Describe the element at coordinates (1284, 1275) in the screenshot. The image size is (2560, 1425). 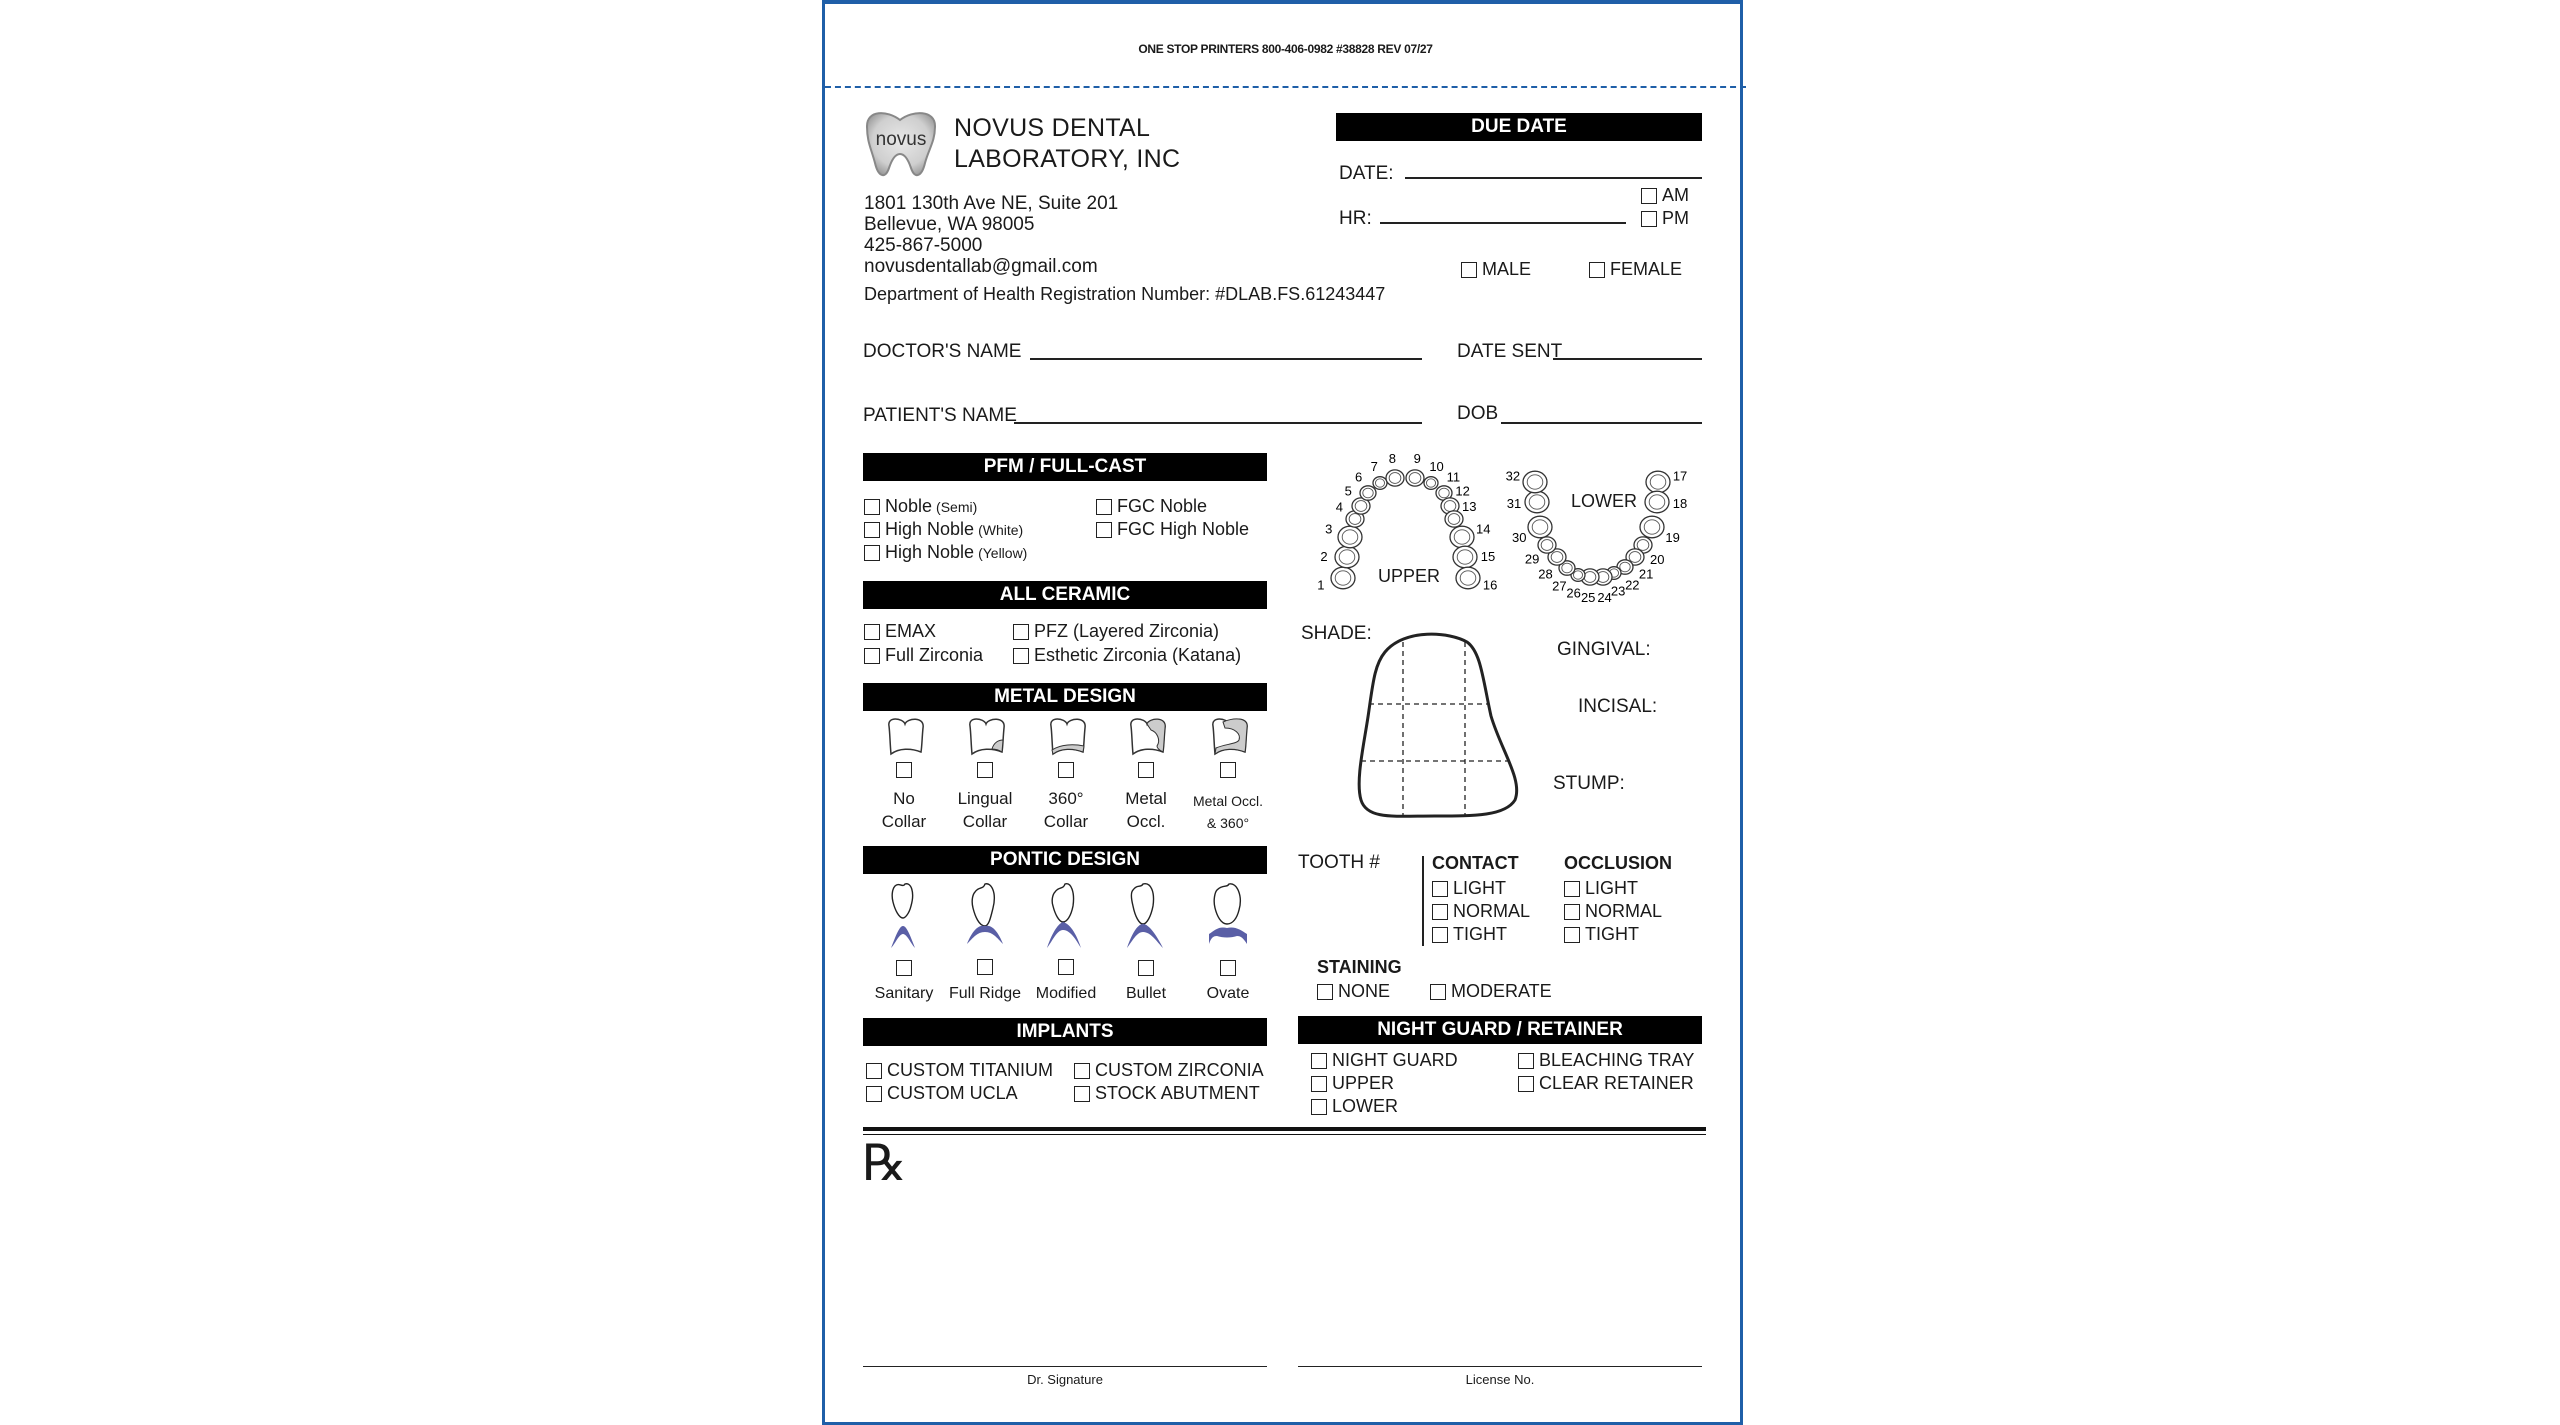
I see `rx-notes-area` at that location.